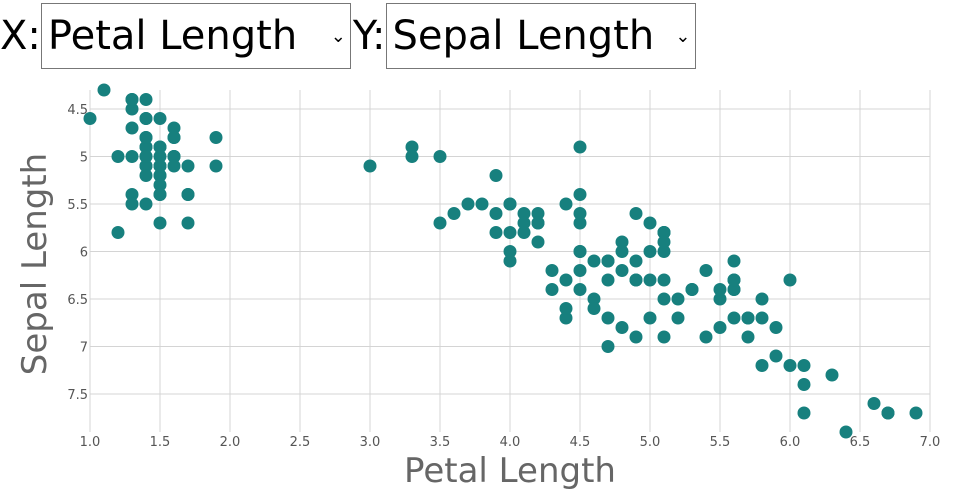 The image size is (960, 500). Describe the element at coordinates (370, 442) in the screenshot. I see `x-tick-label: 3.0` at that location.